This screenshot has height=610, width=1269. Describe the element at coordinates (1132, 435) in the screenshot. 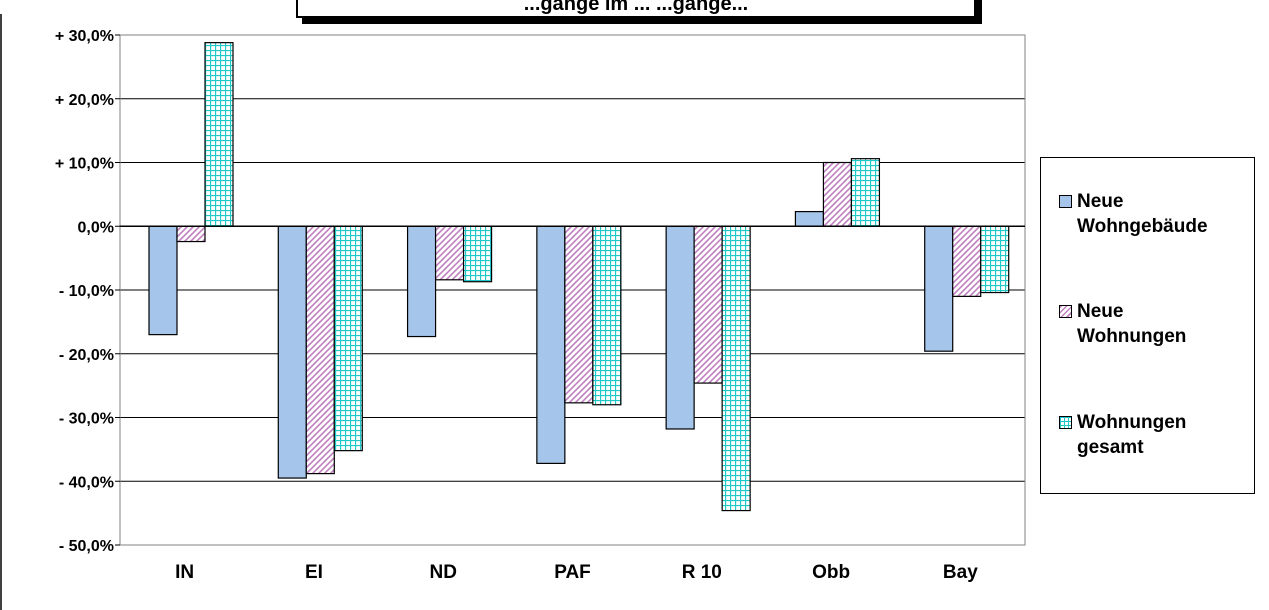

I see `legend-label: Wohnungen gesamt` at that location.